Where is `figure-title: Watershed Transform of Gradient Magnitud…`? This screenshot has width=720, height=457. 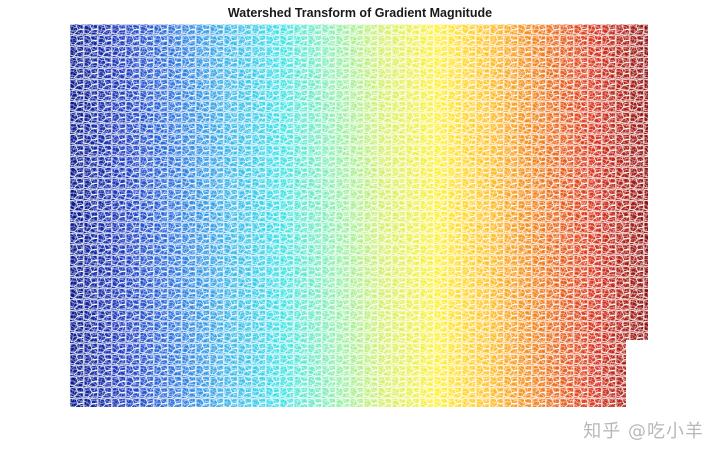 figure-title: Watershed Transform of Gradient Magnitud… is located at coordinates (360, 13).